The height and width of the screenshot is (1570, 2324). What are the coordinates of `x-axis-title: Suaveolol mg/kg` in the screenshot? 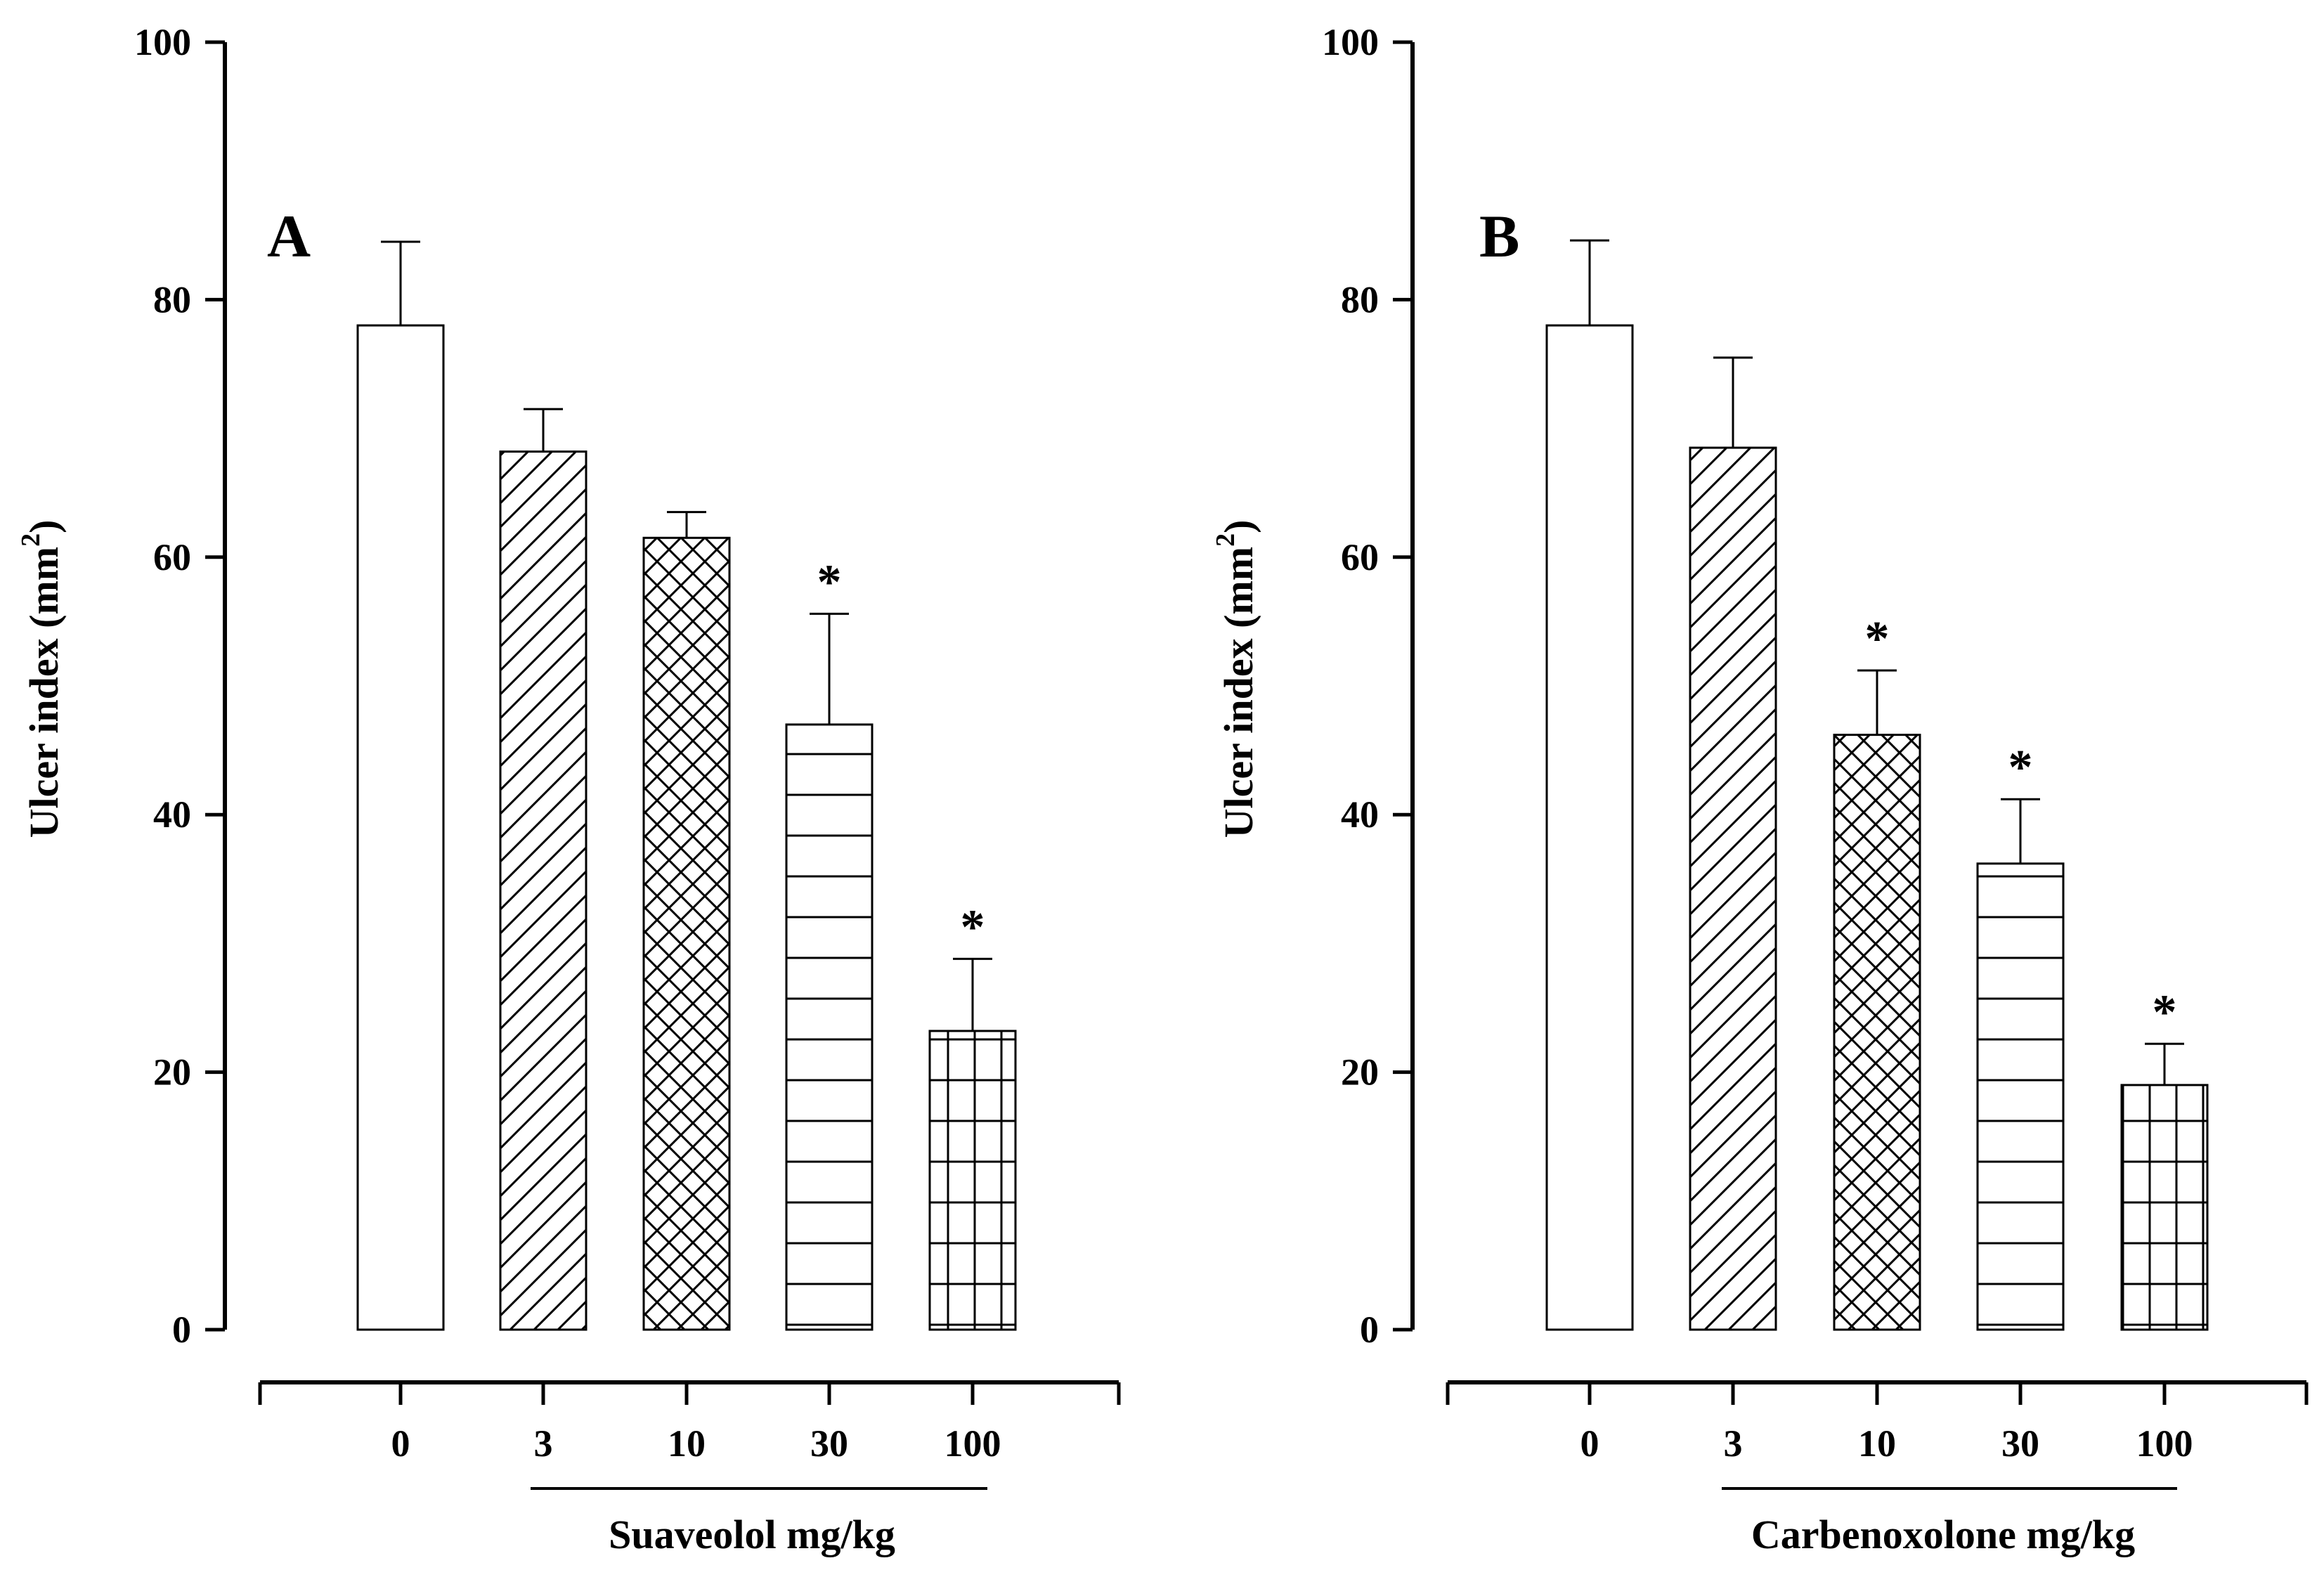 It's located at (752, 1534).